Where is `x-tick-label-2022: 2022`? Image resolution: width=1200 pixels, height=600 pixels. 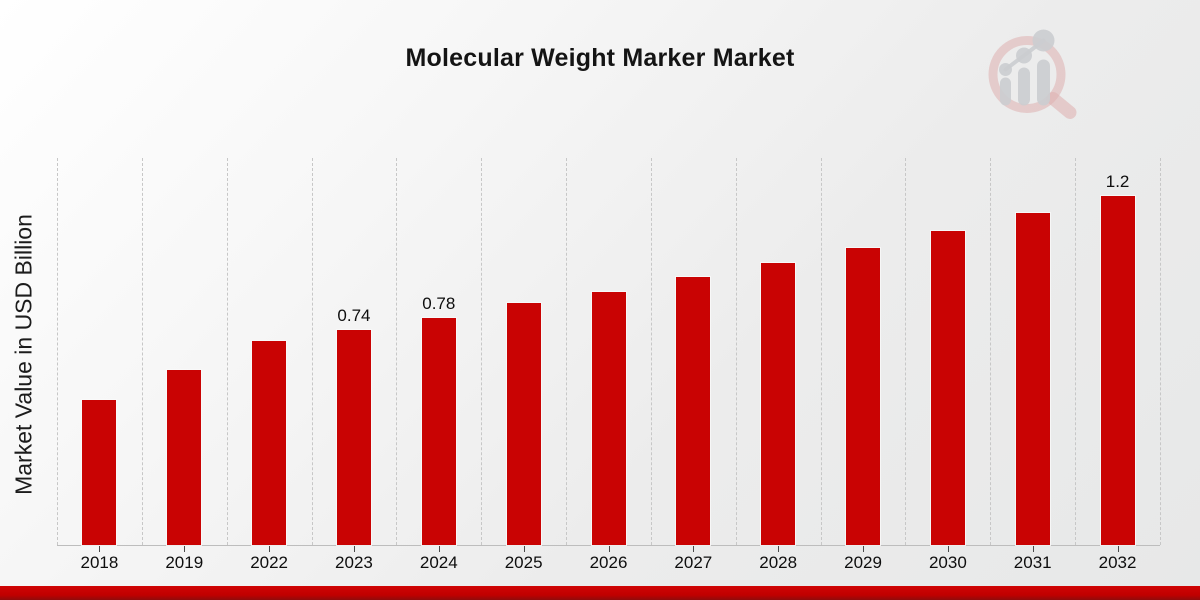
x-tick-label-2022: 2022 is located at coordinates (269, 562).